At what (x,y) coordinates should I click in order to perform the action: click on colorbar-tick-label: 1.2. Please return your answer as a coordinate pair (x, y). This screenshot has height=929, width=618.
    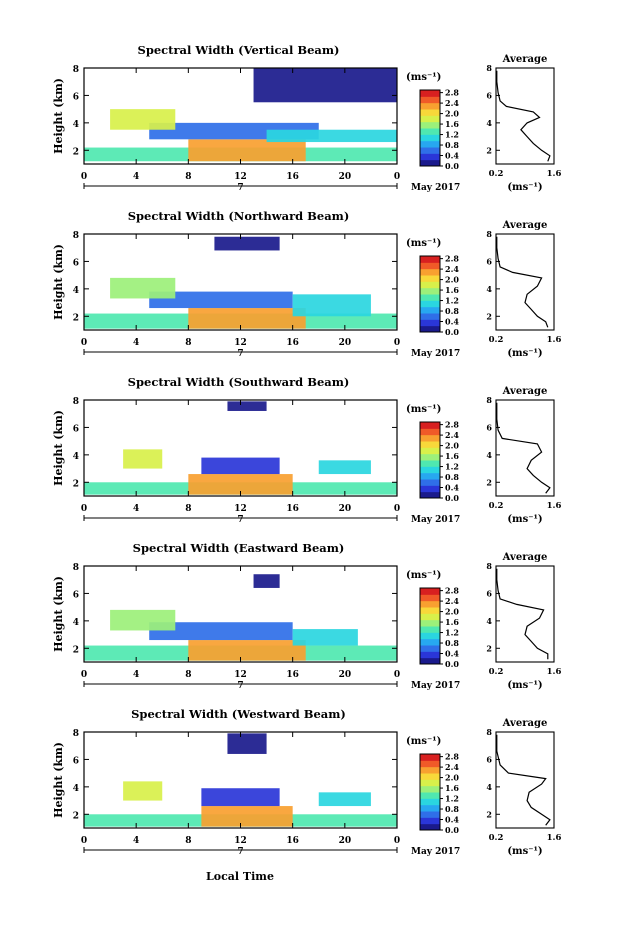
    Looking at the image, I should click on (452, 301).